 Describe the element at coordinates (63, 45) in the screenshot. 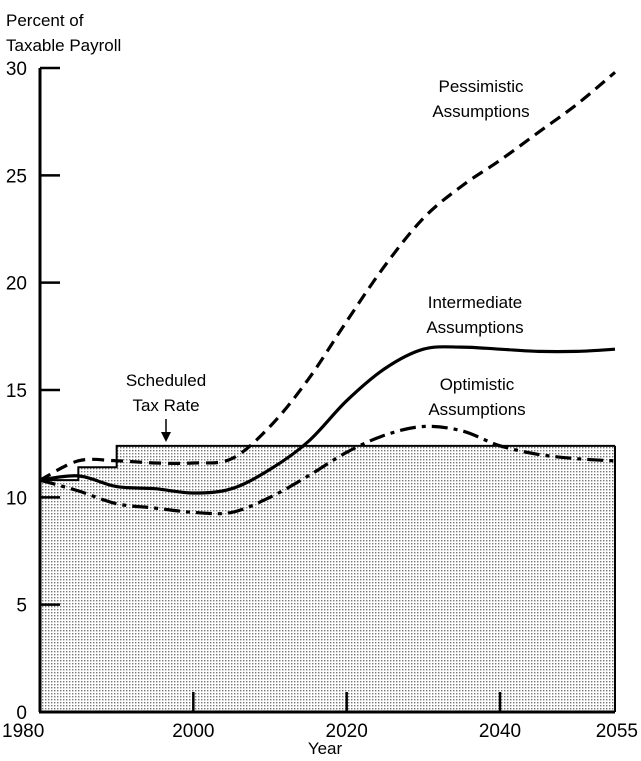

I see `y-axis-title-line-2: Taxable Payroll` at that location.